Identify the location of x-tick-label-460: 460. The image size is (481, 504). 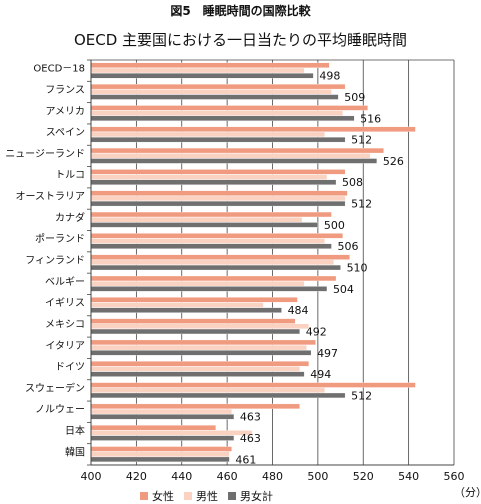
(227, 476).